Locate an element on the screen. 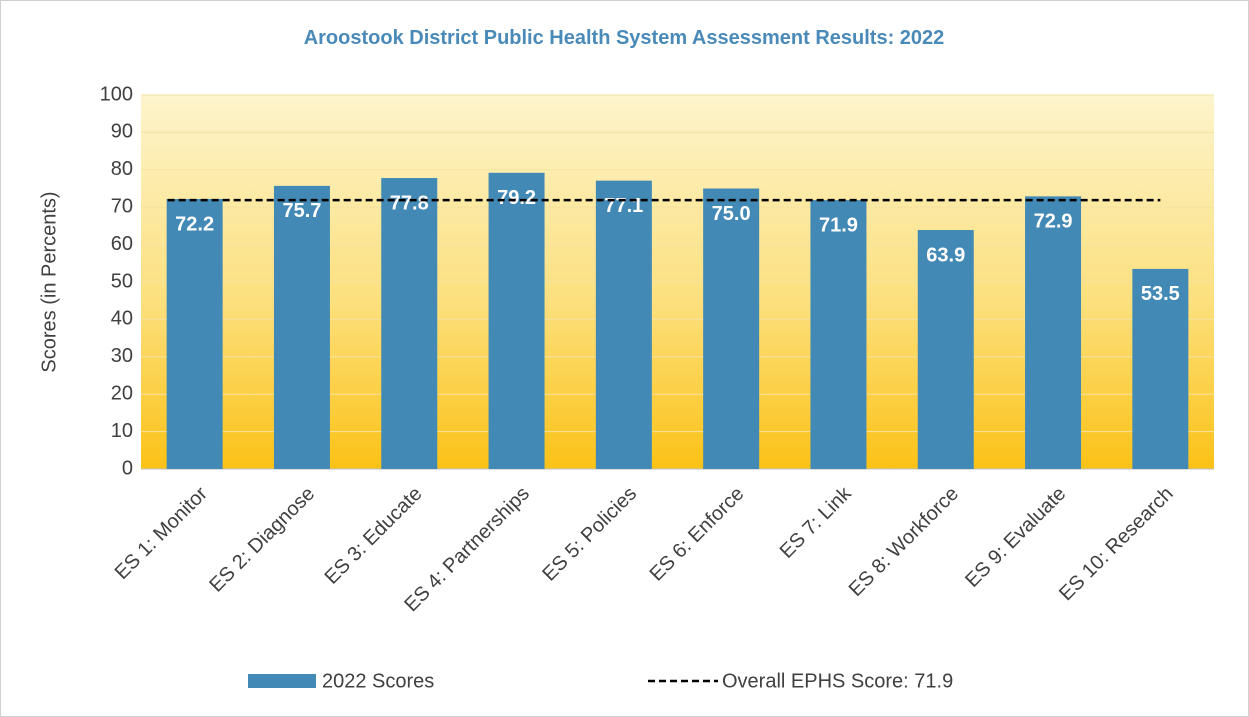  y-tick-label: 40 is located at coordinates (122, 319).